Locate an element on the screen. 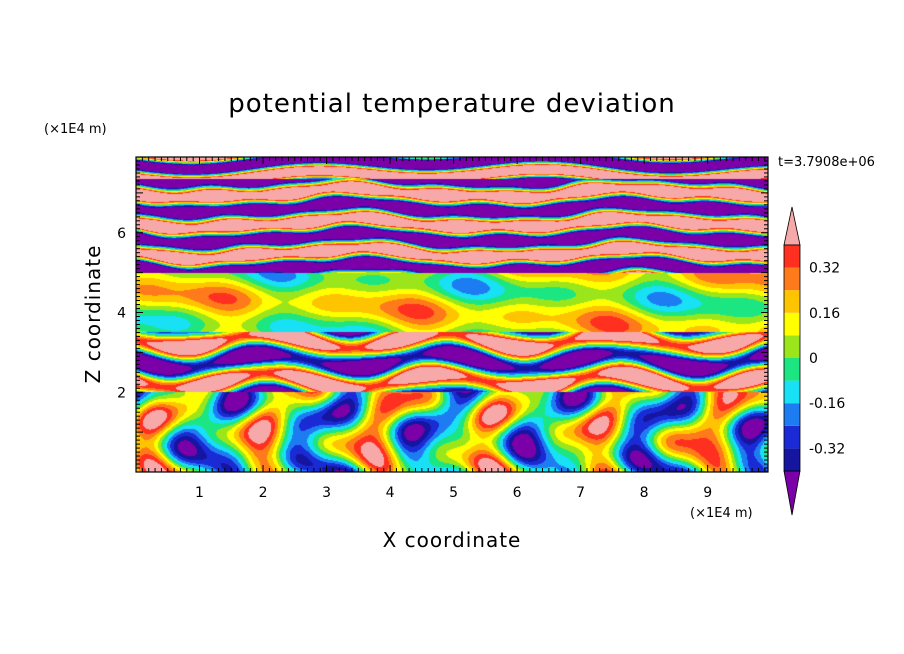 The height and width of the screenshot is (654, 904). colorbar: 0.32 0.16 0 -0.16 -0.32 is located at coordinates (814, 361).